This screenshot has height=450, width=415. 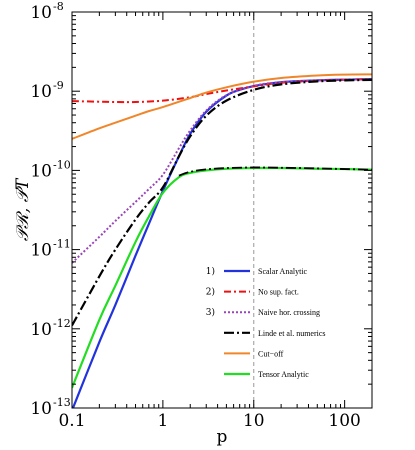 I want to click on x-tick-label: 10, so click(x=254, y=421).